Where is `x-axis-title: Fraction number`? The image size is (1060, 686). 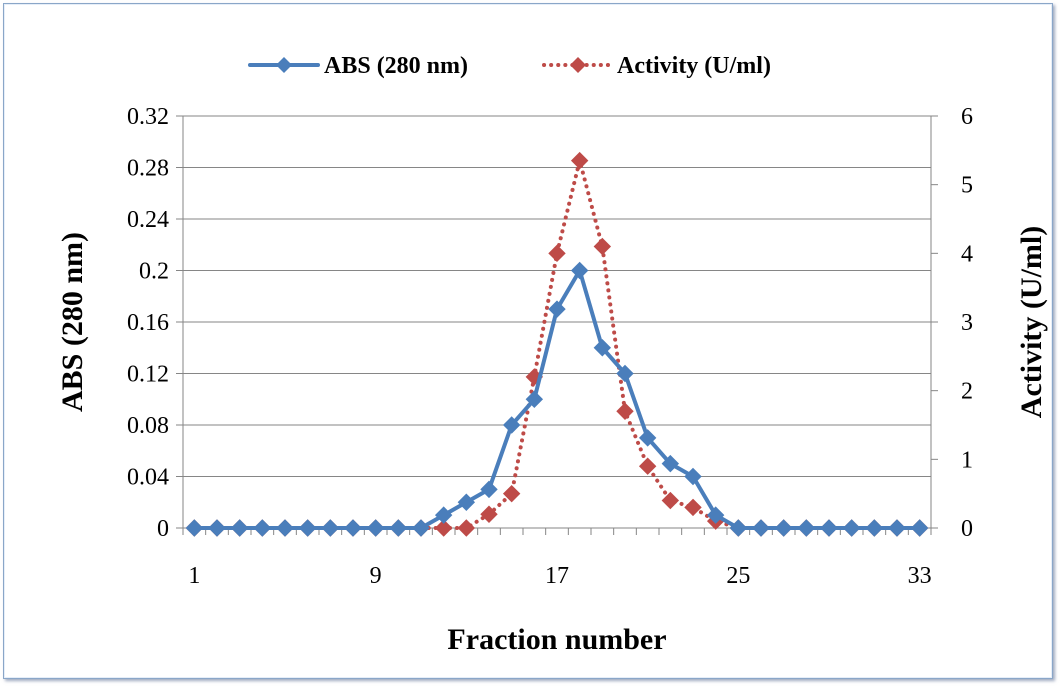
x-axis-title: Fraction number is located at coordinates (556, 639).